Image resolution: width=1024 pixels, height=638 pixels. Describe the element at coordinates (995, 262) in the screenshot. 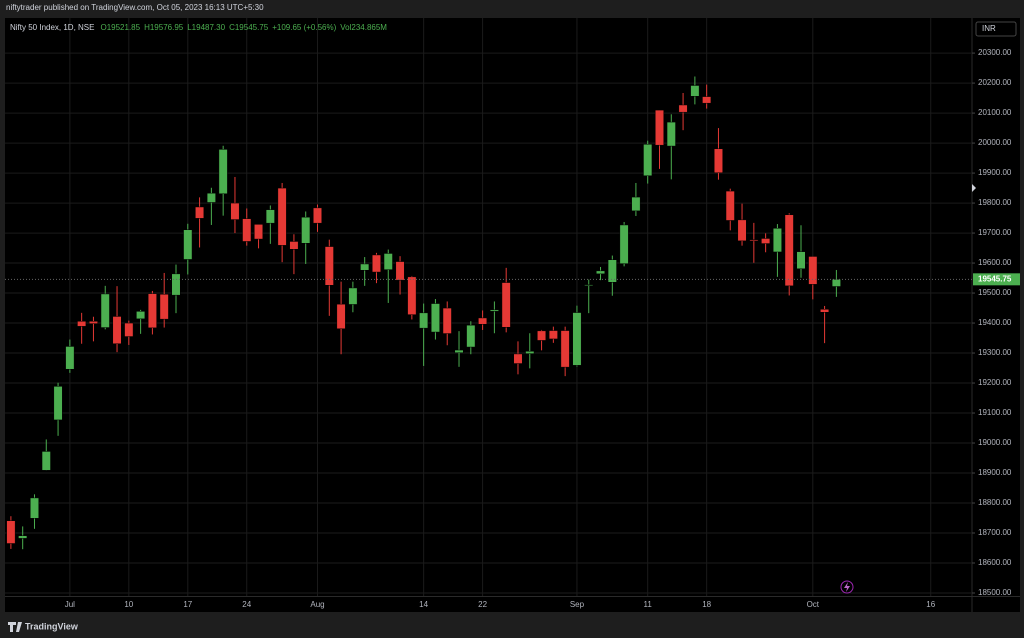

I see `y-tick-label: 19600.00` at that location.